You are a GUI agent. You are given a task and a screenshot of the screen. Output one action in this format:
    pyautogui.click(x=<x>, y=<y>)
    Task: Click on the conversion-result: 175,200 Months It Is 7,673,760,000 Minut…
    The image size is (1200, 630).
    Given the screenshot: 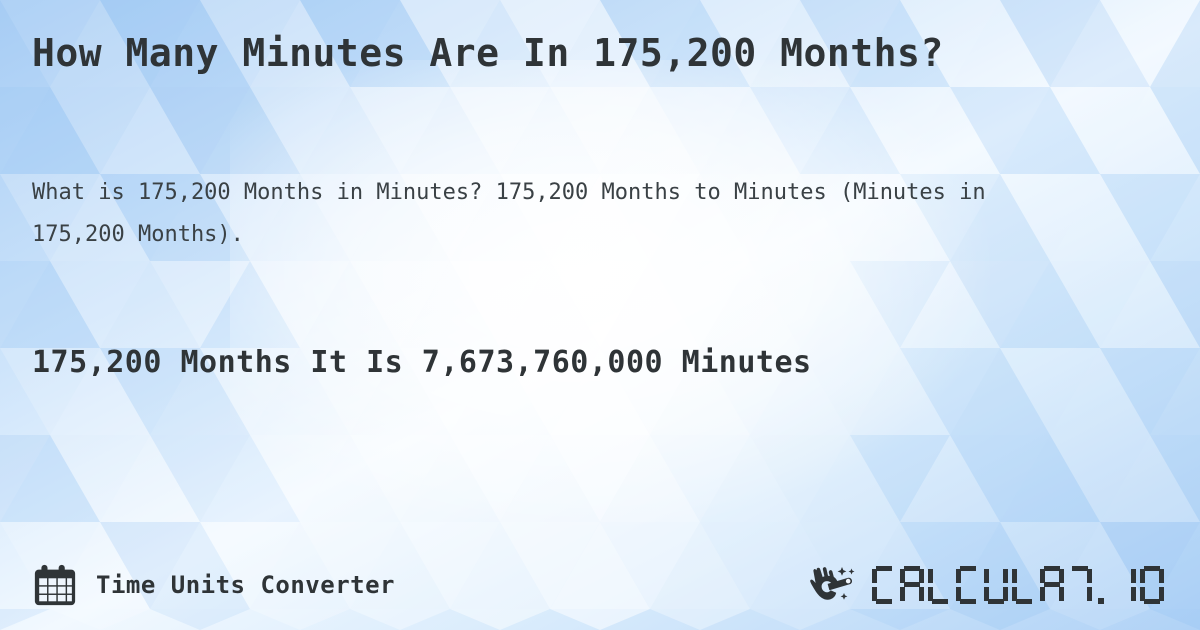 What is the action you would take?
    pyautogui.click(x=422, y=362)
    